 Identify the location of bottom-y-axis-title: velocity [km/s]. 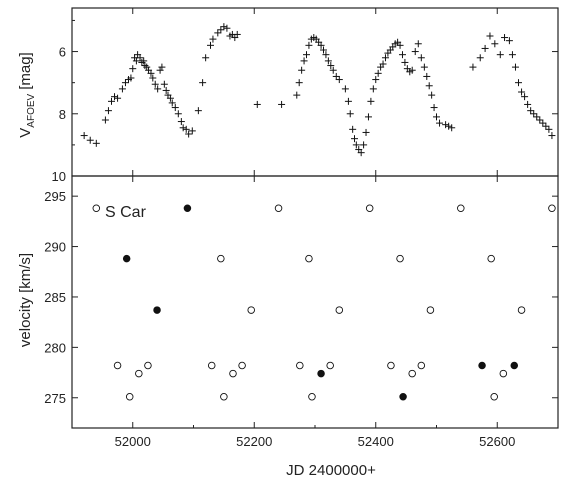
(25, 300).